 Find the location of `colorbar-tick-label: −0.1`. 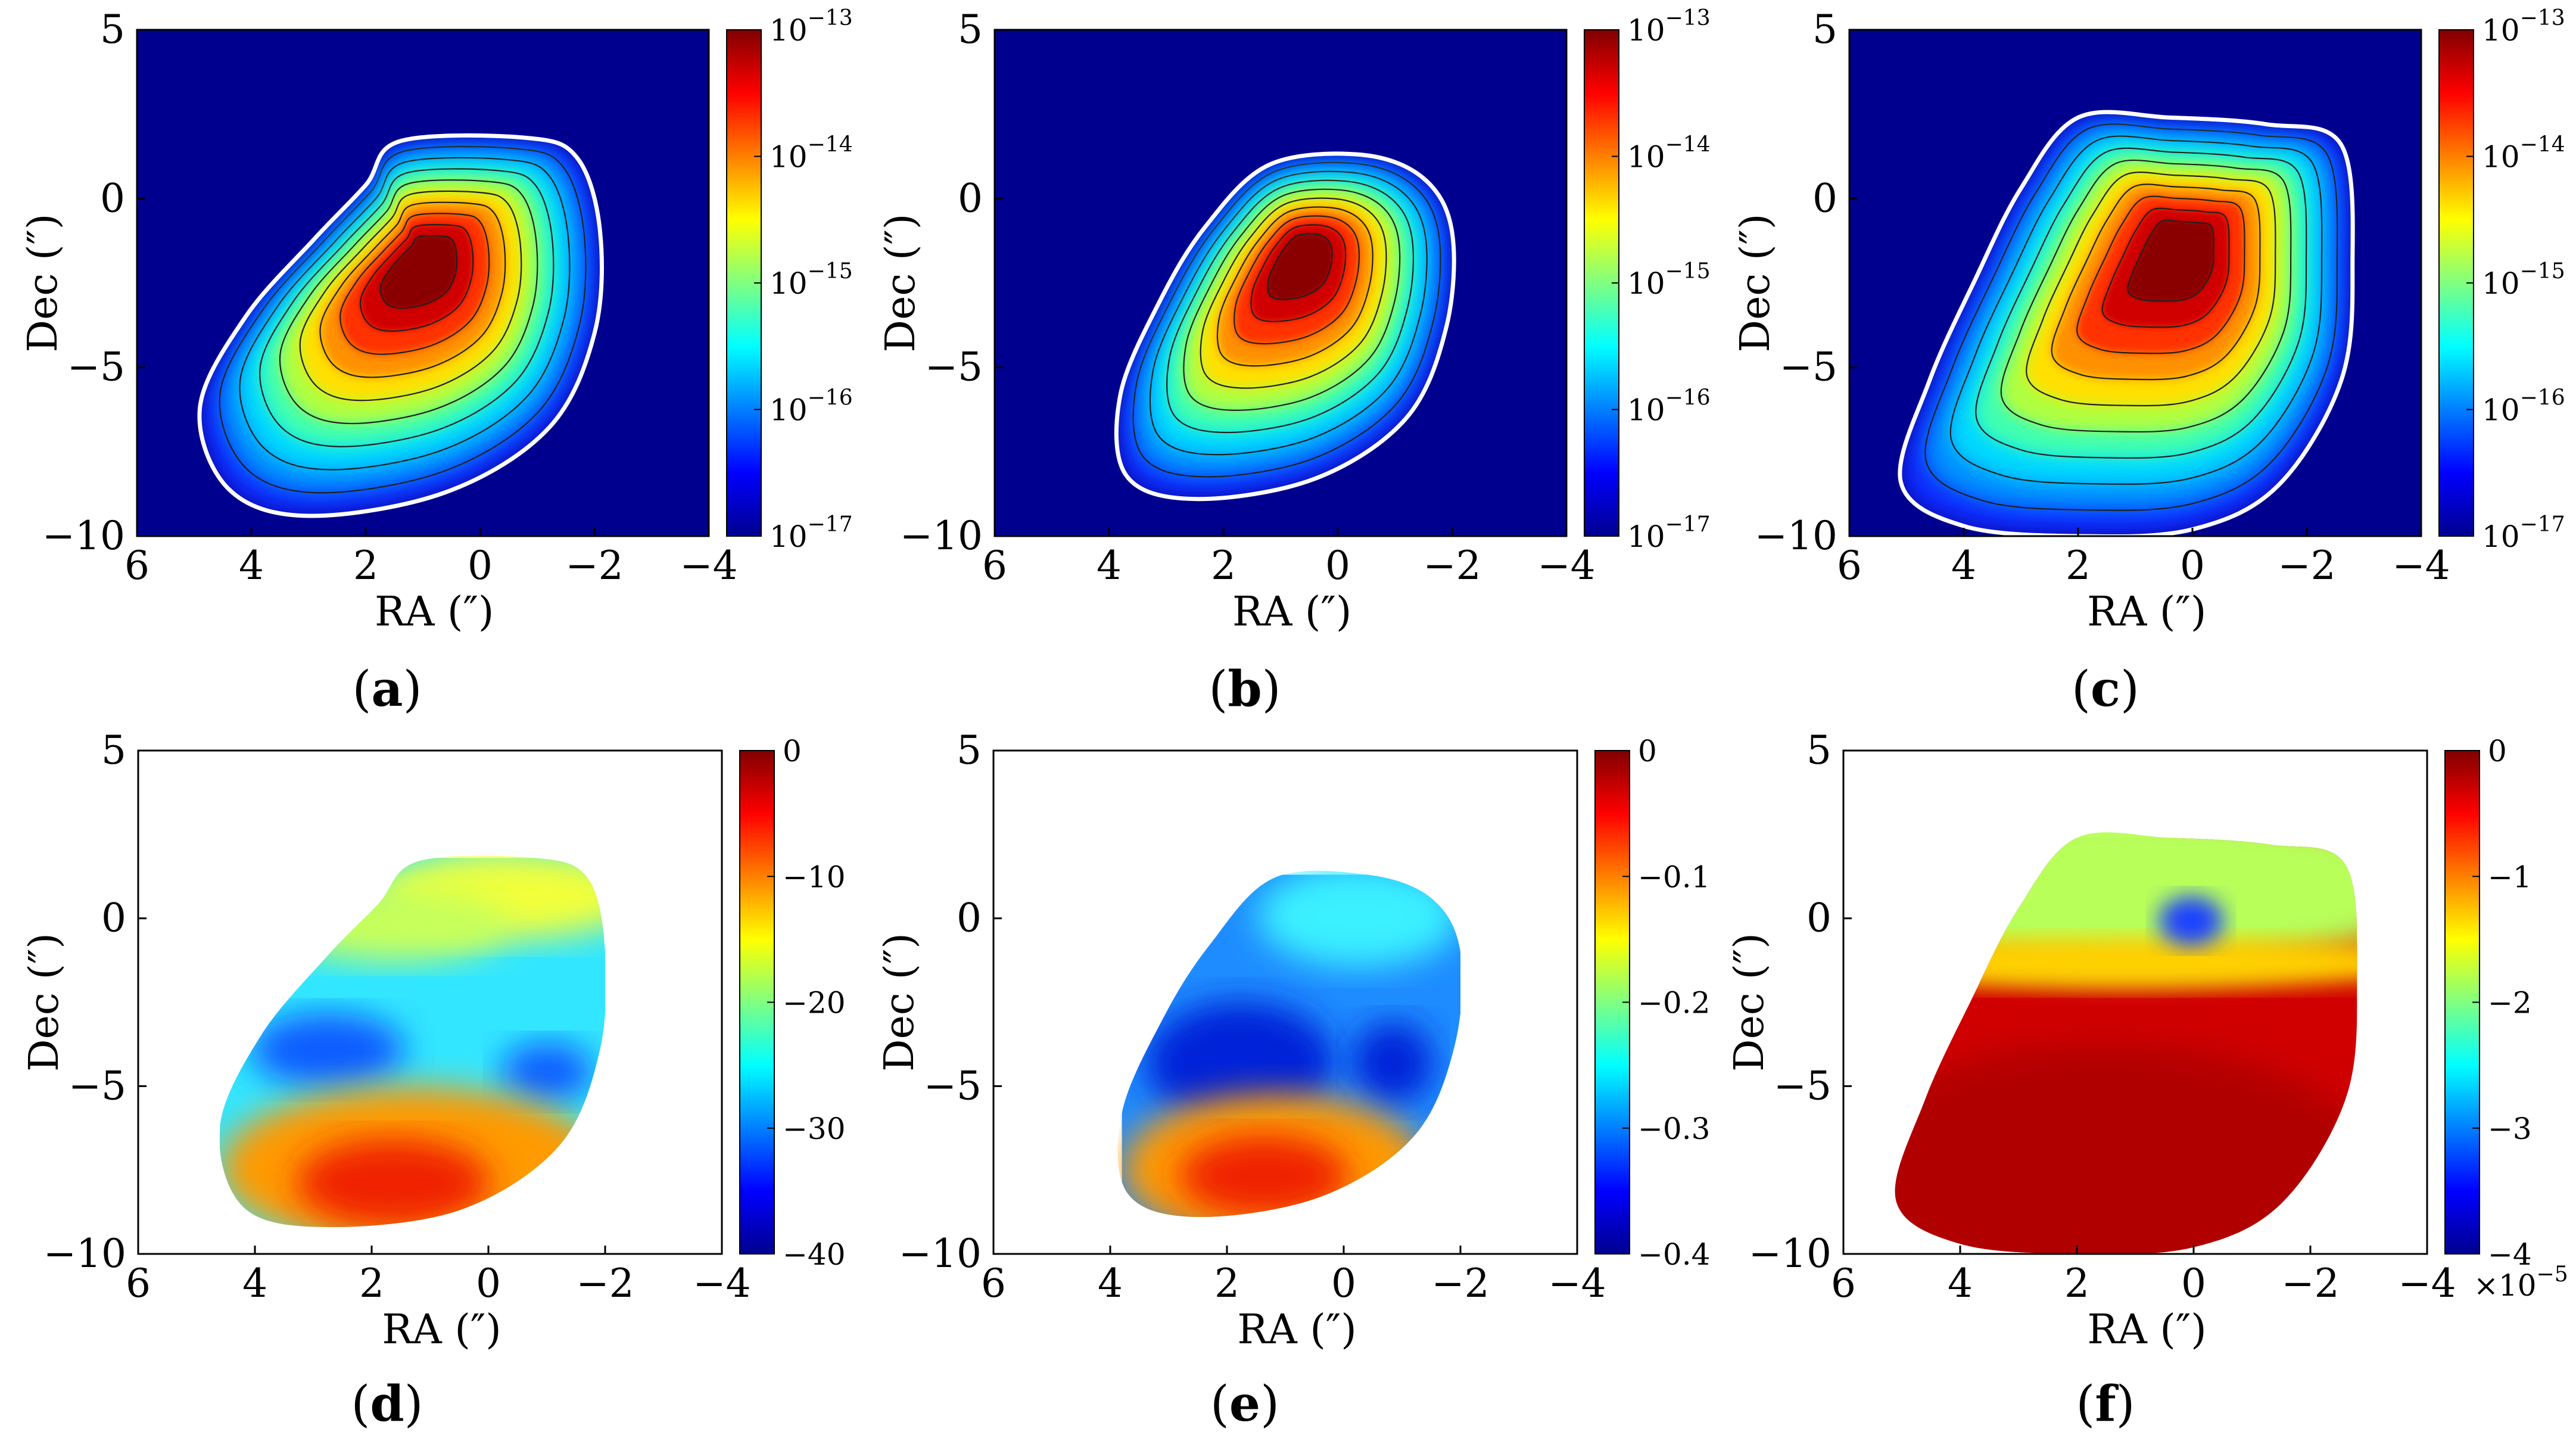

colorbar-tick-label: −0.1 is located at coordinates (1674, 877).